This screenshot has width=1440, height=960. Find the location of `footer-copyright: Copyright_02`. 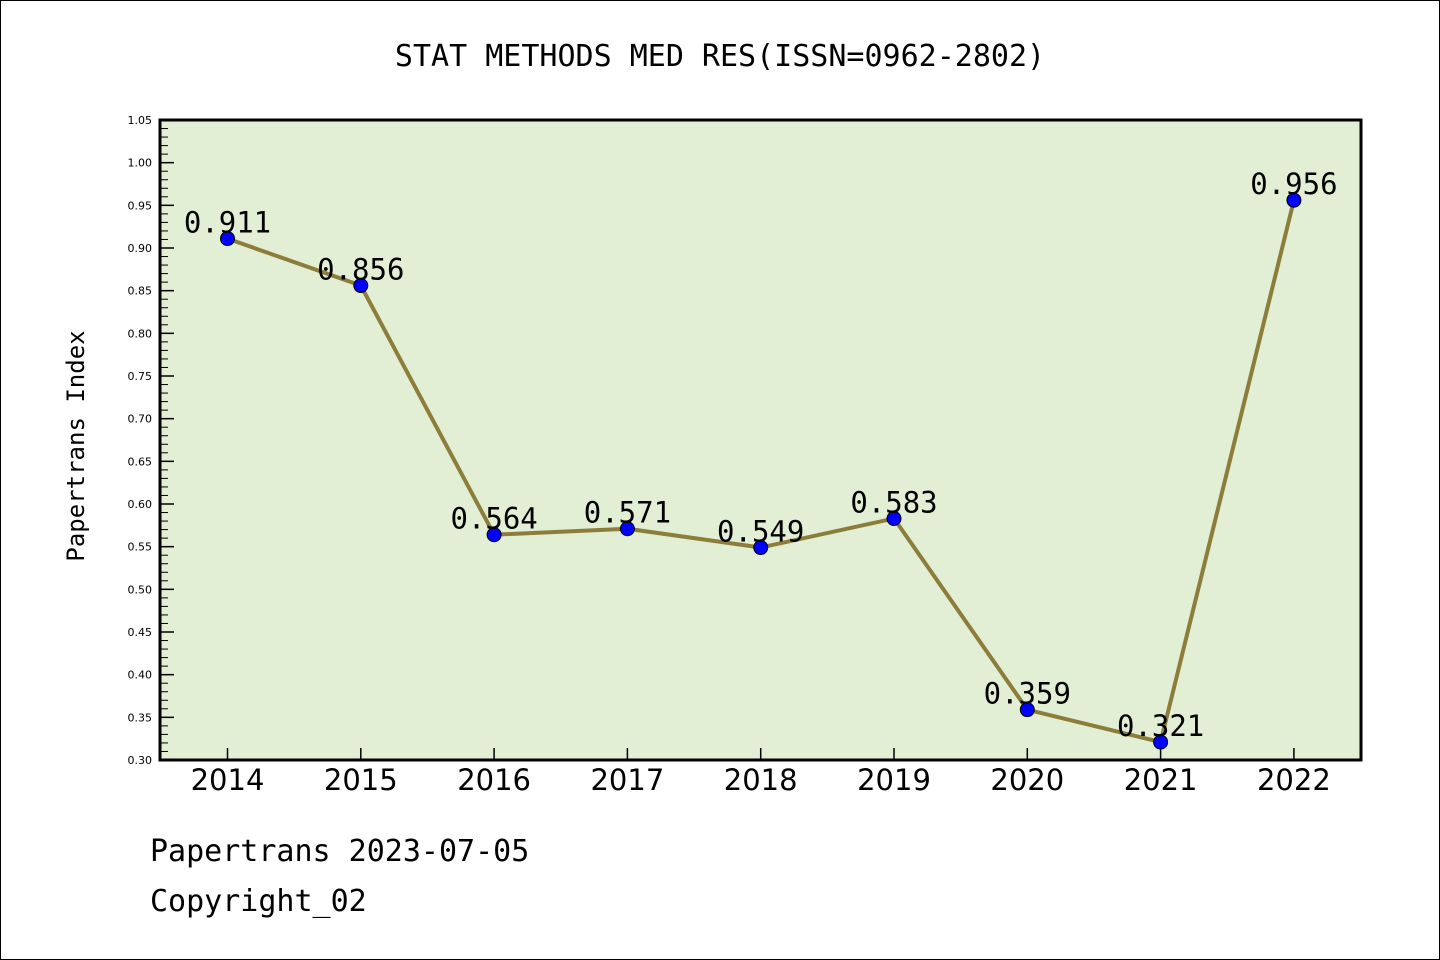

footer-copyright: Copyright_02 is located at coordinates (258, 901).